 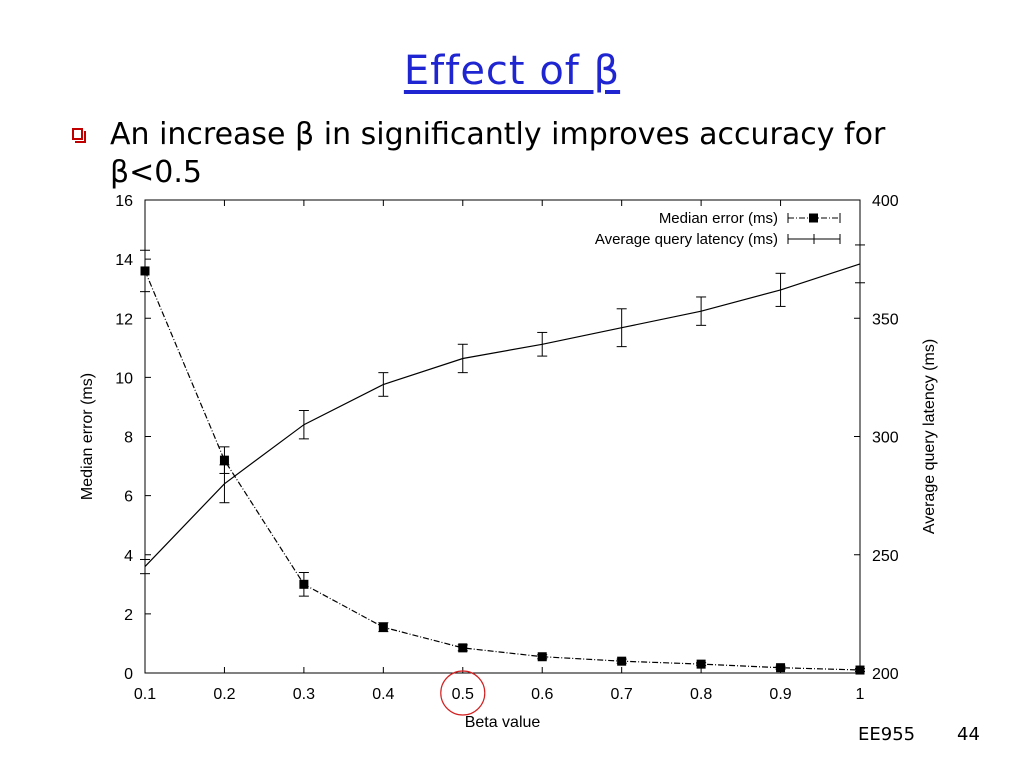 What do you see at coordinates (718, 218) in the screenshot?
I see `legend-label-median: Median error (ms)` at bounding box center [718, 218].